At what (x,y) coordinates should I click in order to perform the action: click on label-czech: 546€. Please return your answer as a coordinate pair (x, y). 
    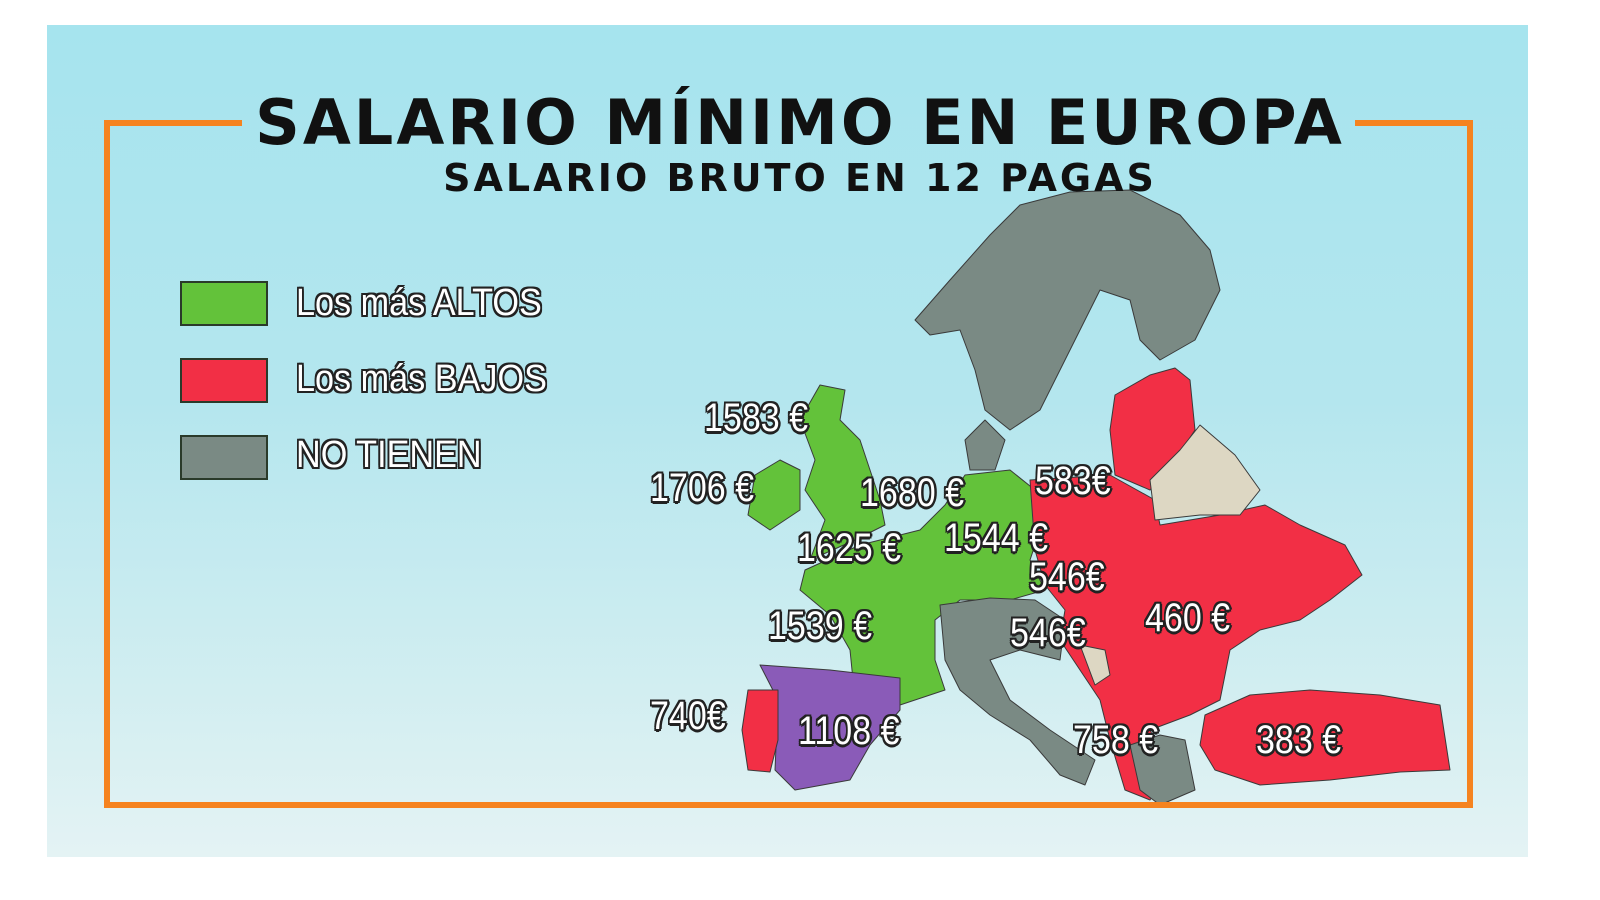
    Looking at the image, I should click on (1067, 577).